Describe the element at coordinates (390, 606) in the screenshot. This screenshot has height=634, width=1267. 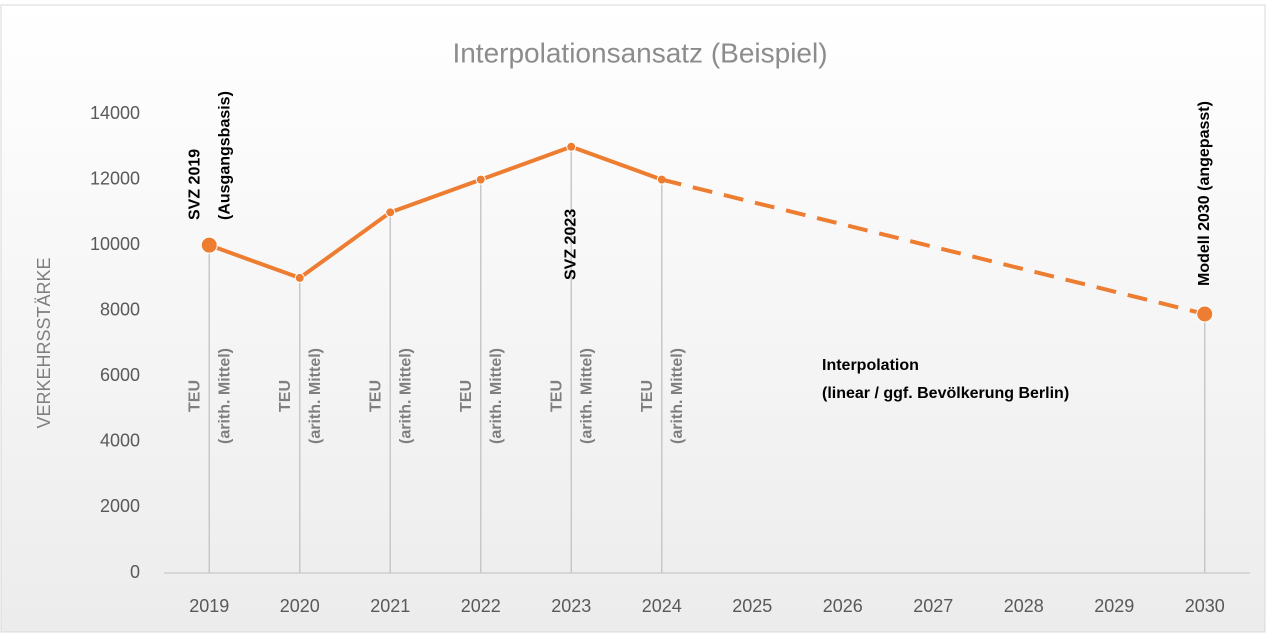
I see `x-tick-label: 2021` at that location.